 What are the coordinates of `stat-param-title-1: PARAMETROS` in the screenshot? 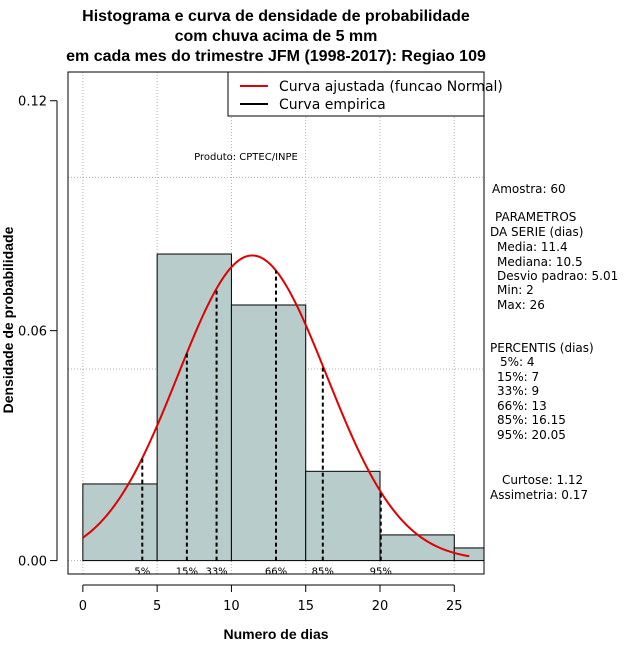 It's located at (535, 217).